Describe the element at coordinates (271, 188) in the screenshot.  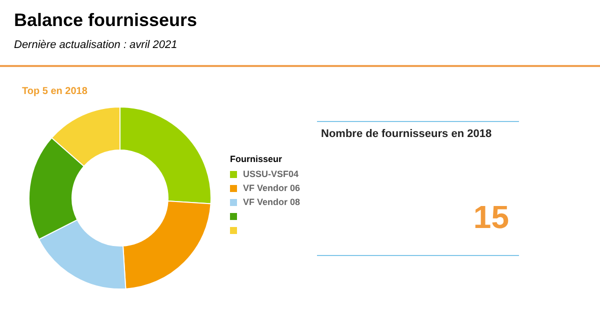
I see `legend-label: VF Vendor 06` at that location.